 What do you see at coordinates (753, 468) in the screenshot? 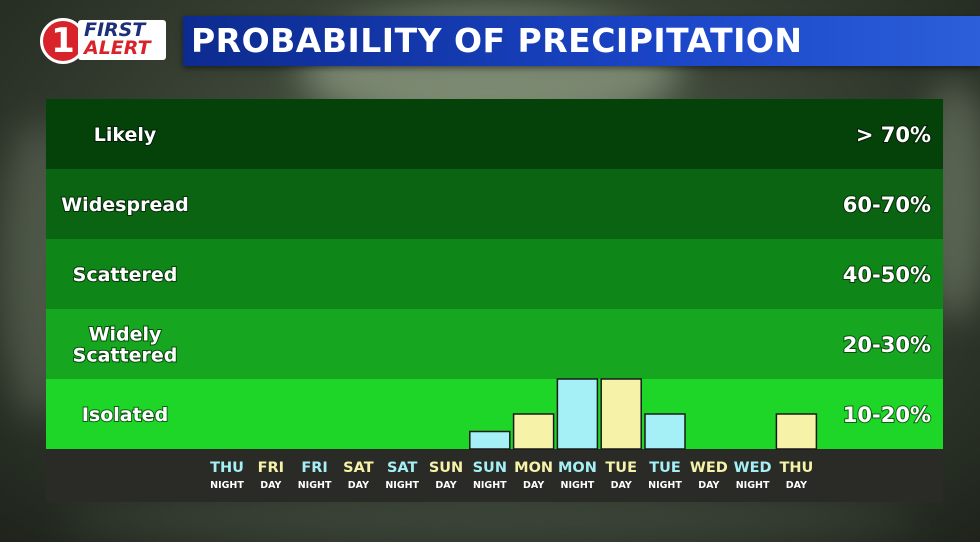
I see `tick-day-wed-night: WED` at bounding box center [753, 468].